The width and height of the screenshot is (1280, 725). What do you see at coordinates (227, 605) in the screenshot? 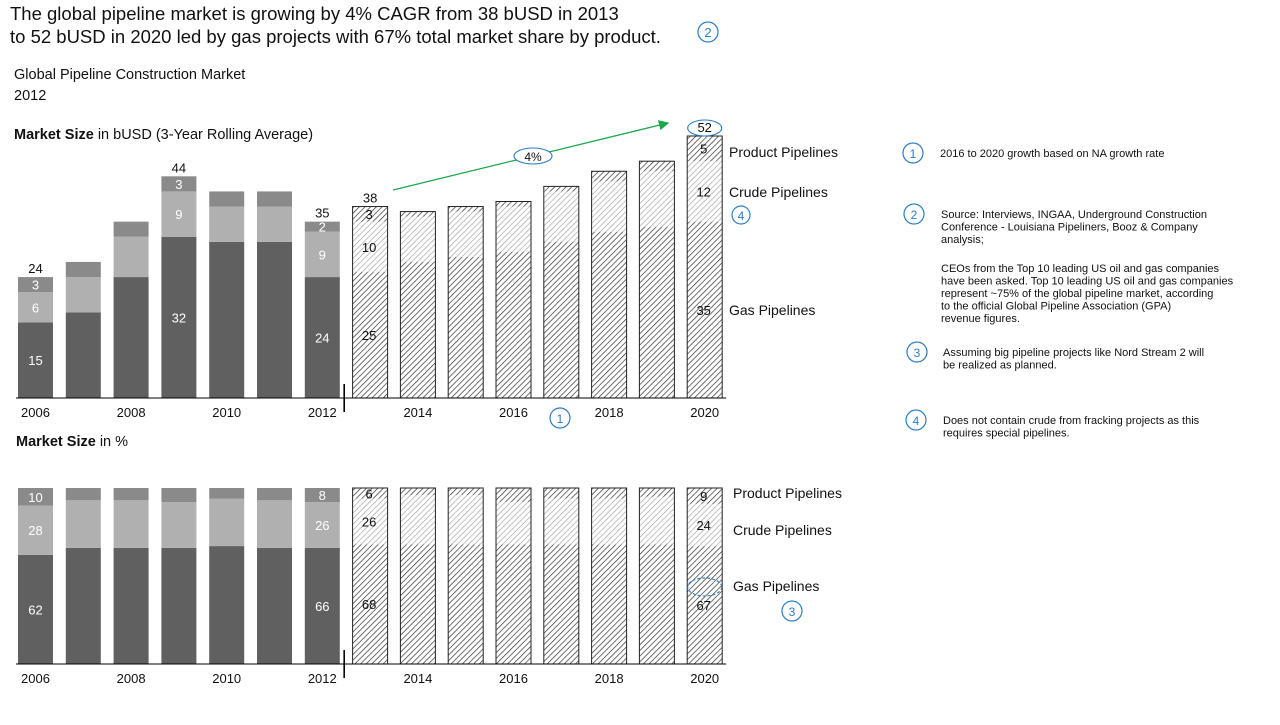
I see `bottom-bar-2010-gas-pipelines` at bounding box center [227, 605].